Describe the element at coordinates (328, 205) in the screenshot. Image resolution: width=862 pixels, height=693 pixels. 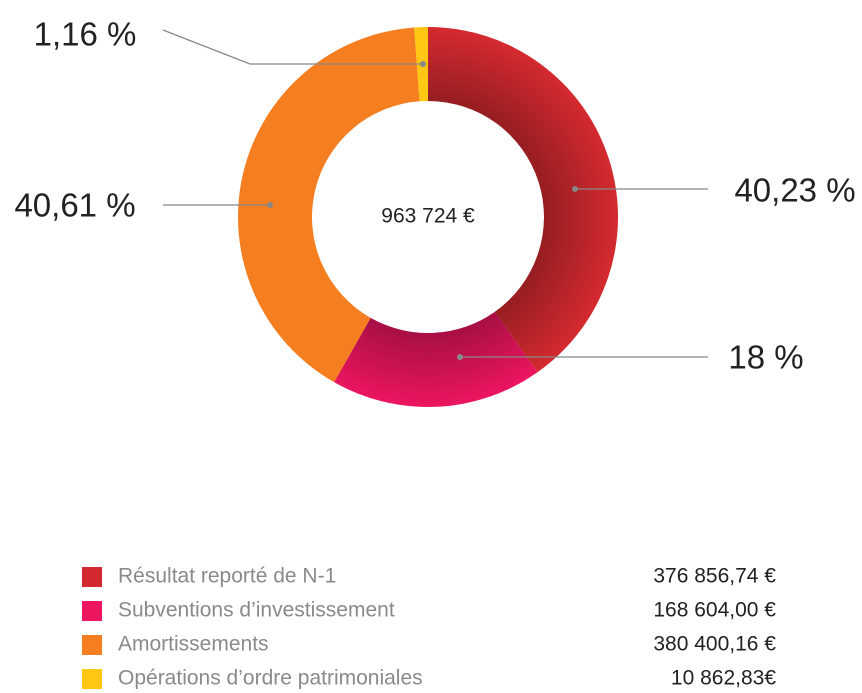
I see `donut-slice` at that location.